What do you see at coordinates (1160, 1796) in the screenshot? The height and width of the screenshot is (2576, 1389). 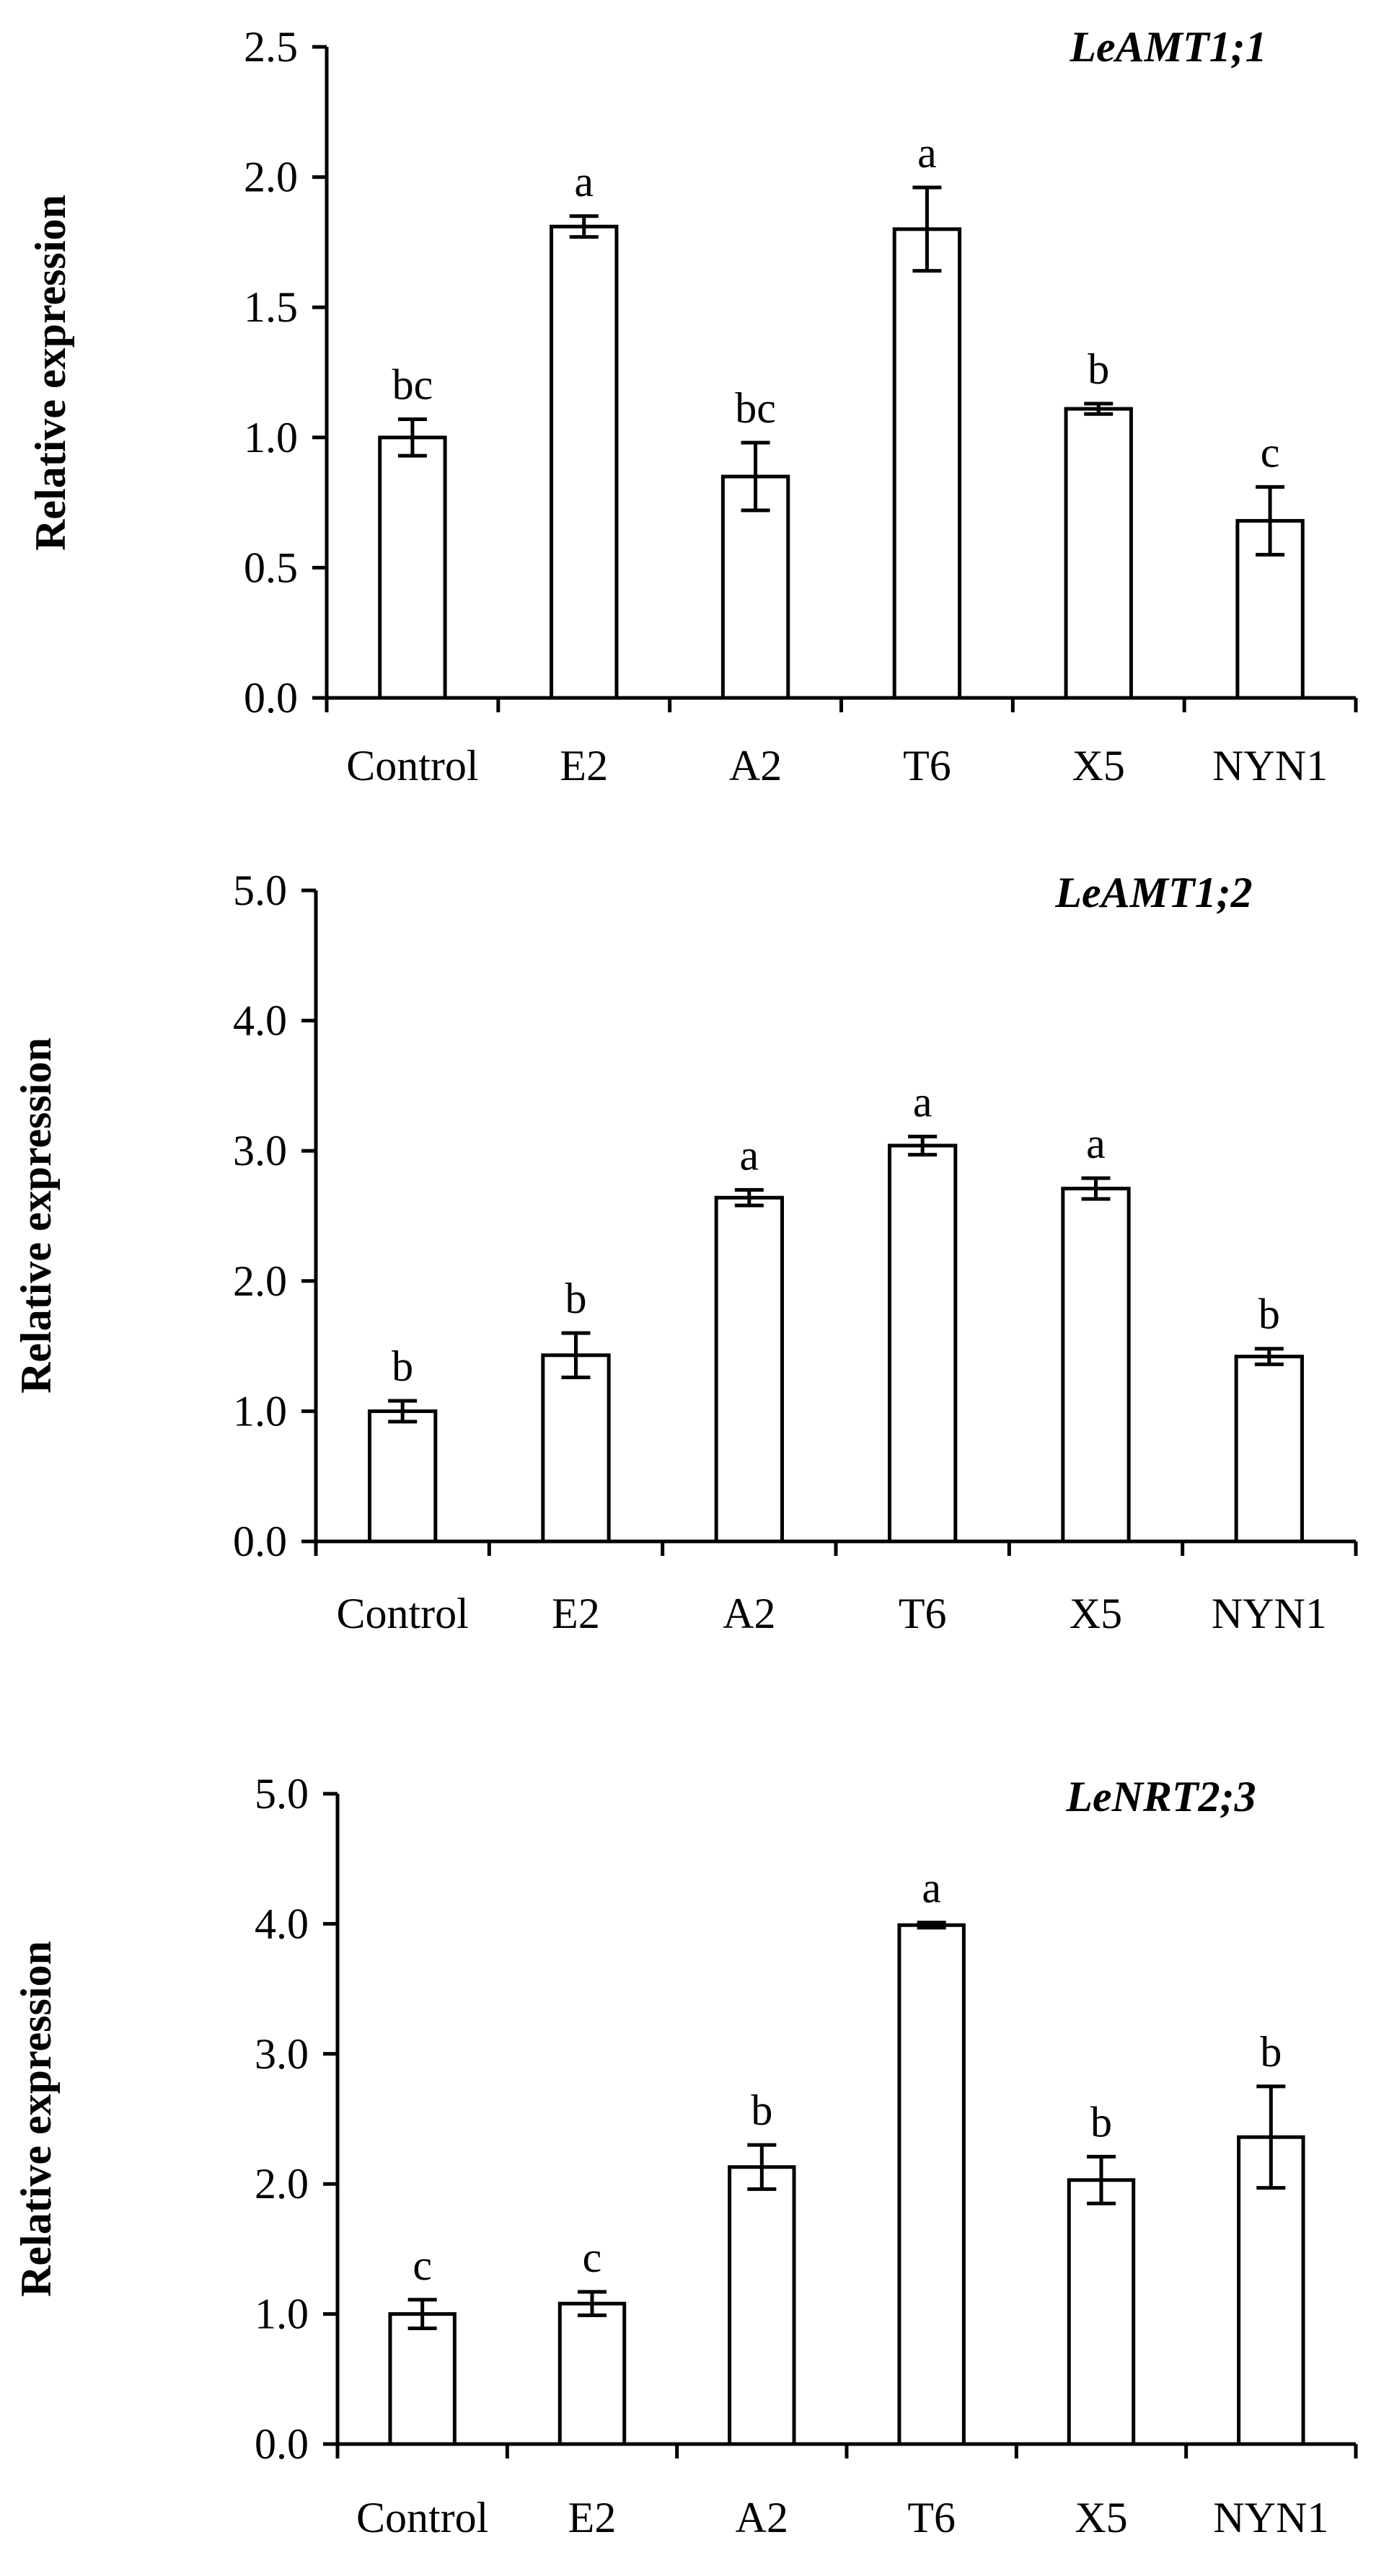 I see `chart-title: LeNRT2;3` at bounding box center [1160, 1796].